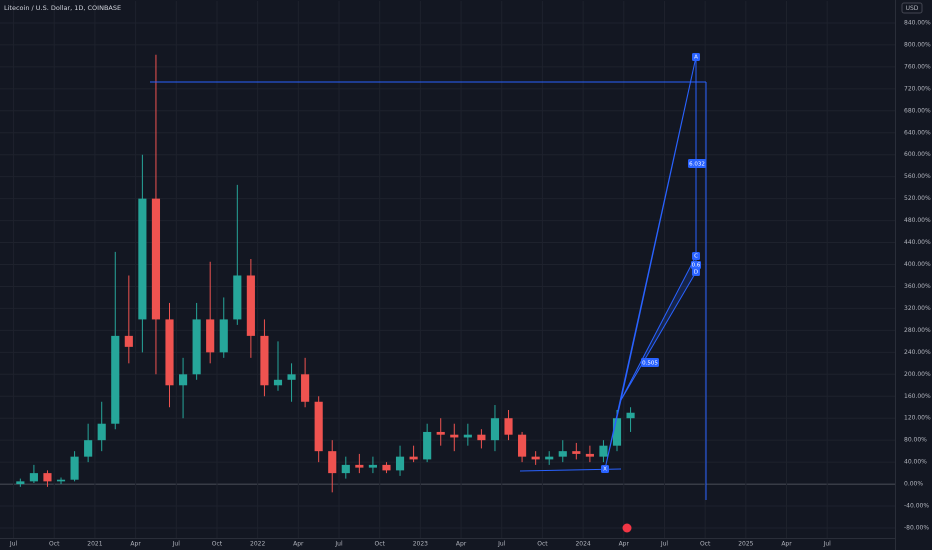 The image size is (932, 550). I want to click on ratio-label: 6.032, so click(697, 165).